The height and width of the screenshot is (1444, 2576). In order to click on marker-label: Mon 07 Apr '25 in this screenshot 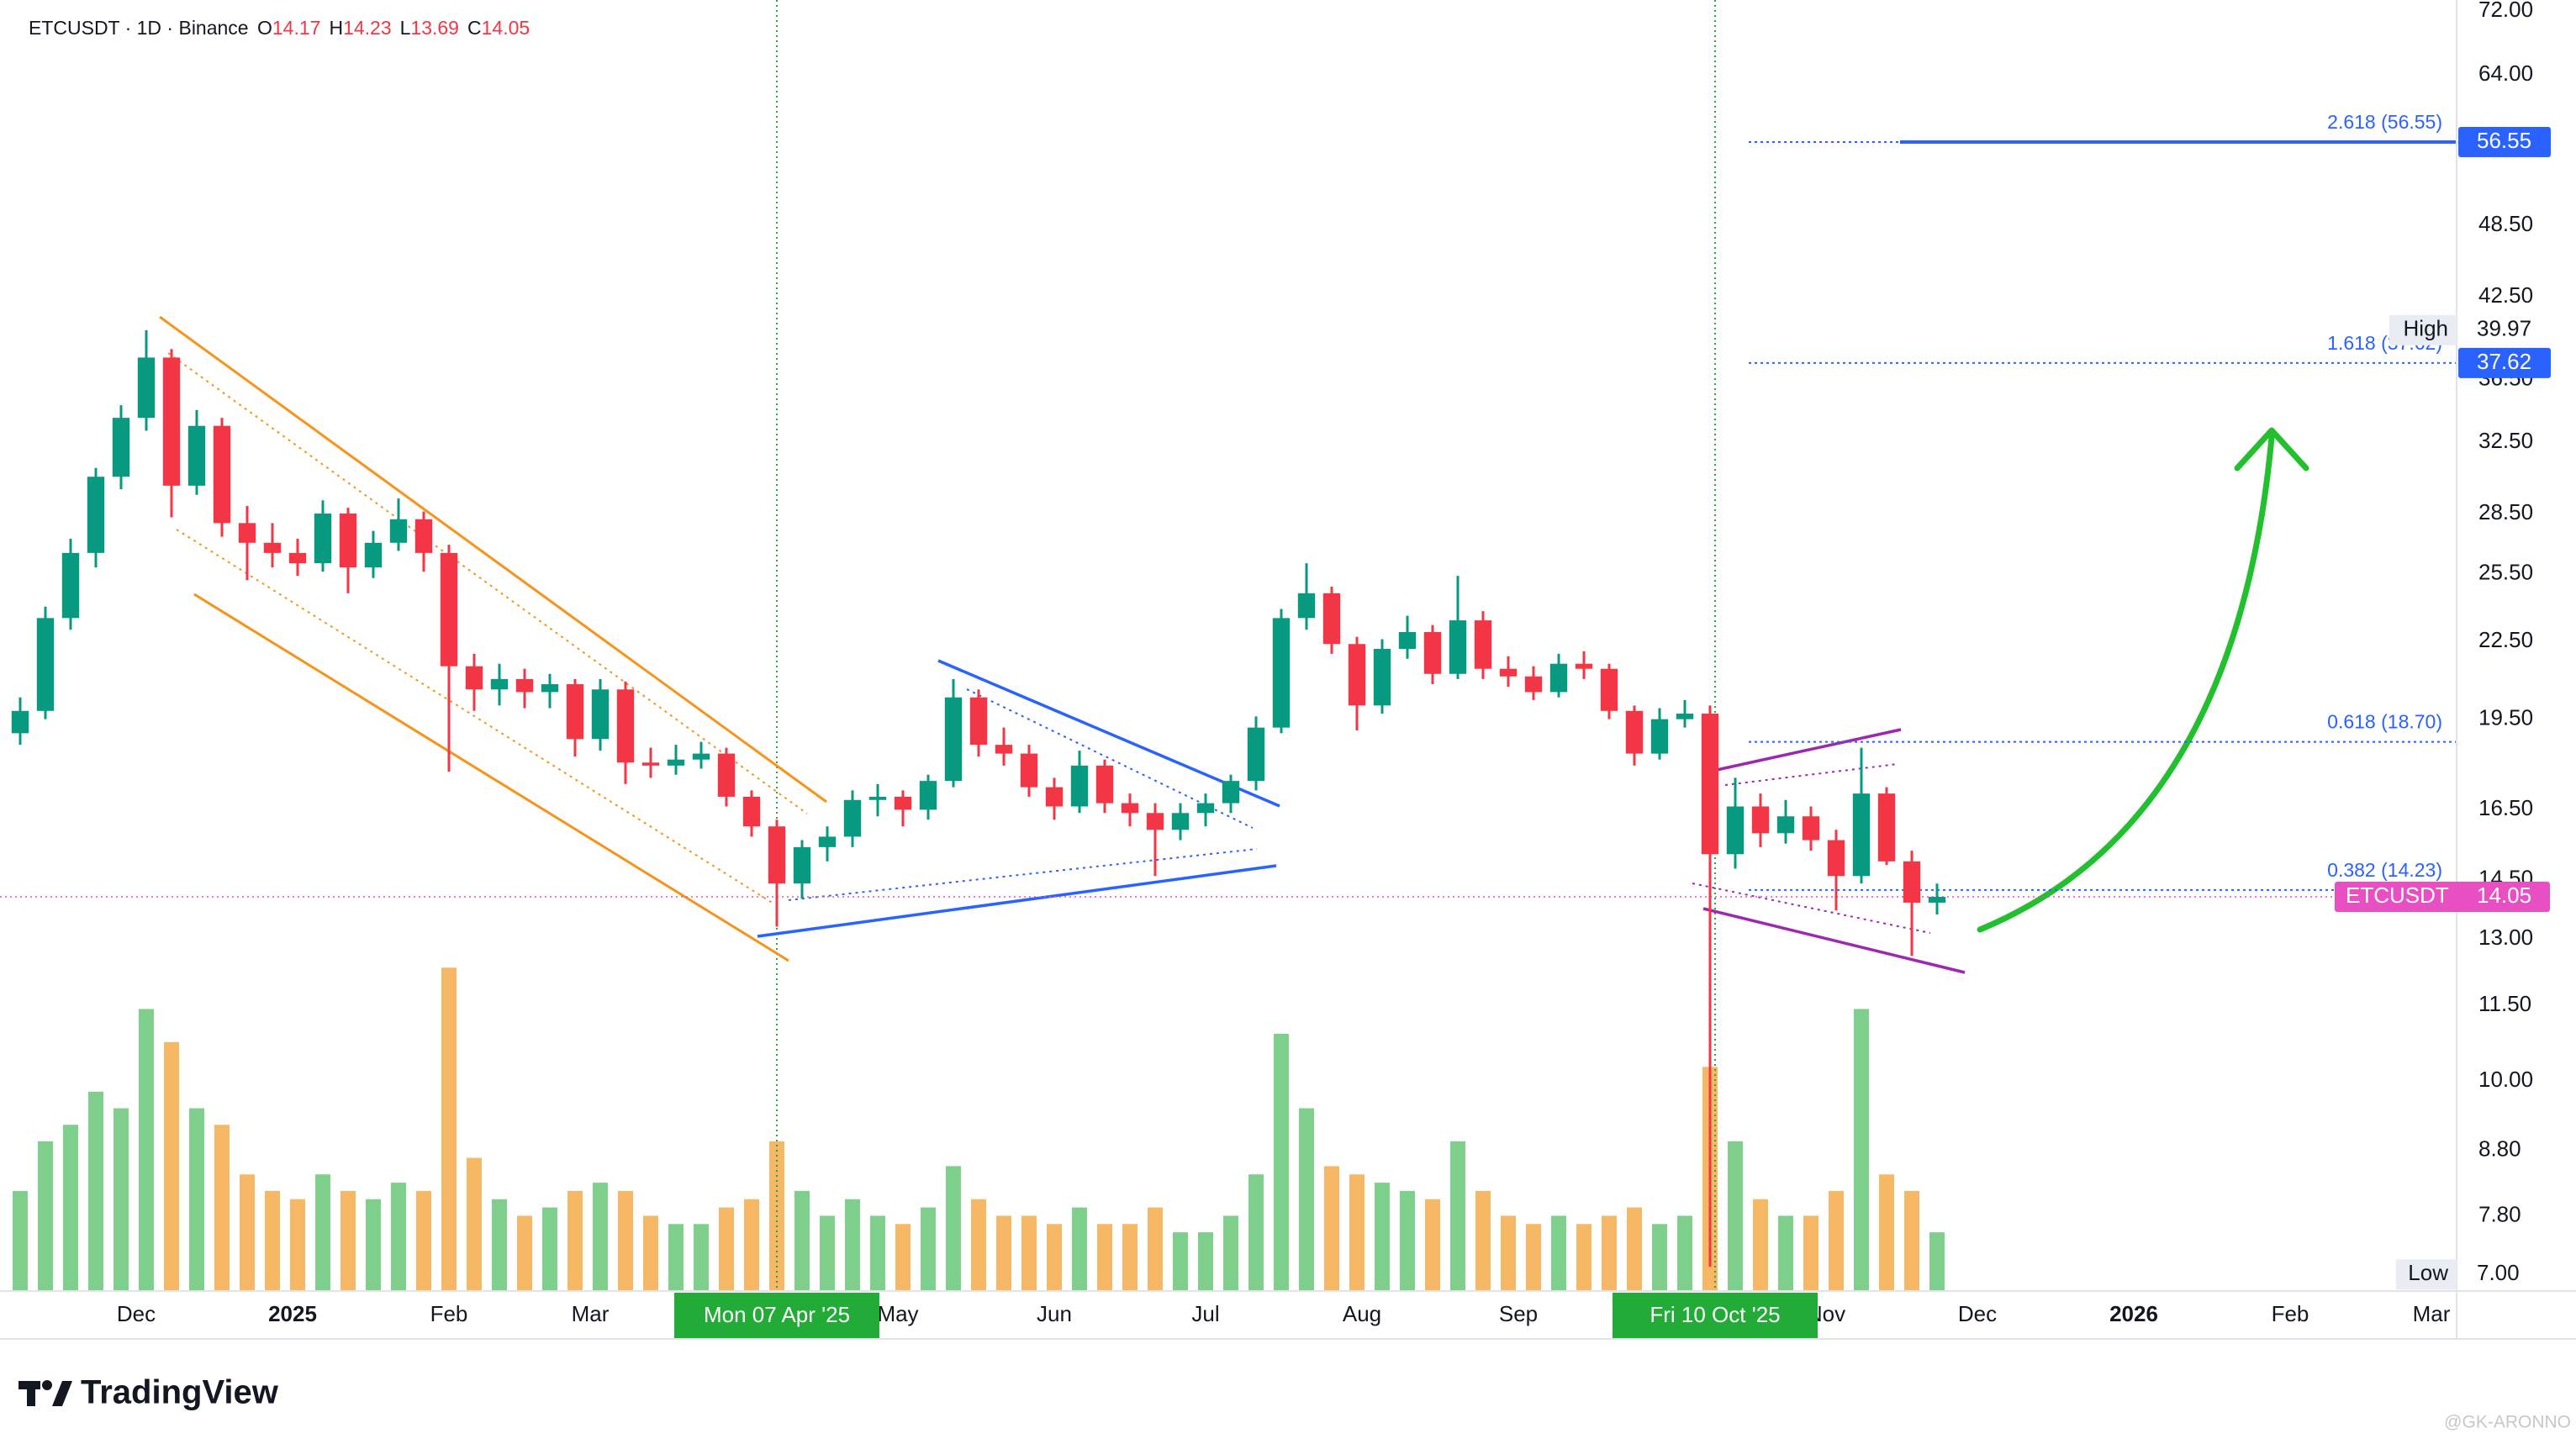, I will do `click(777, 1314)`.